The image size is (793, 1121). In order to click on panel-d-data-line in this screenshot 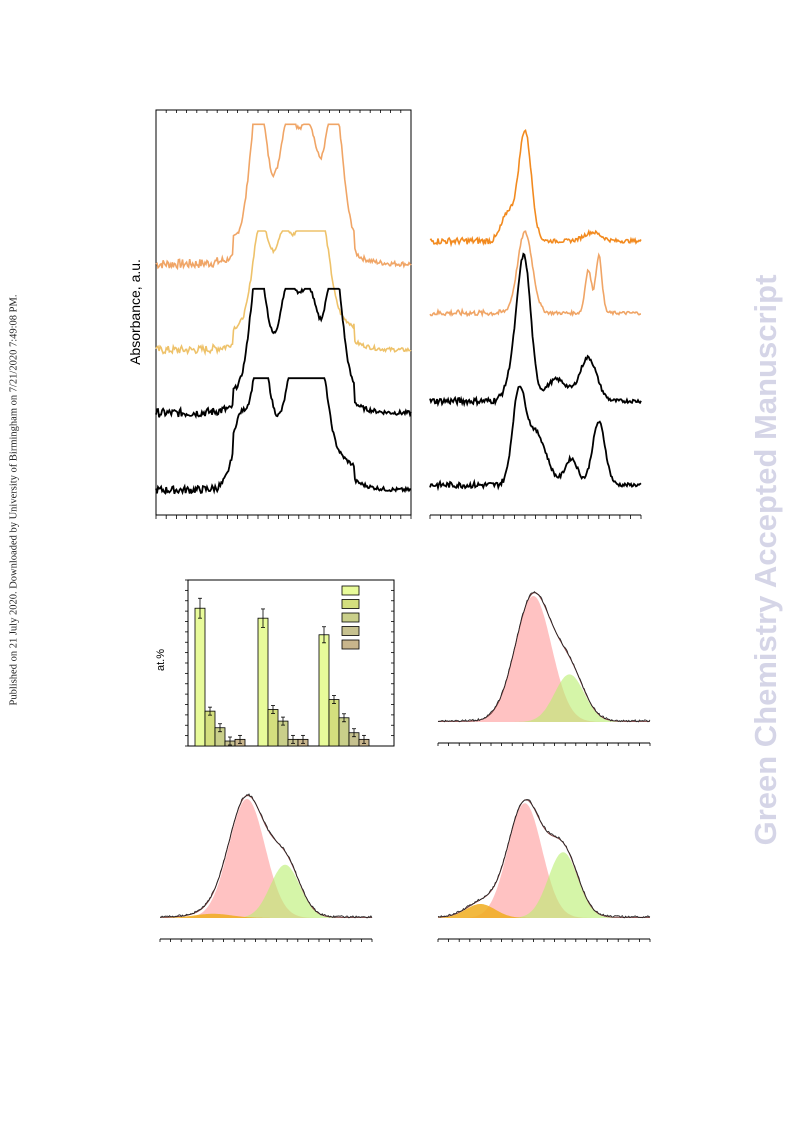, I will do `click(544, 657)`.